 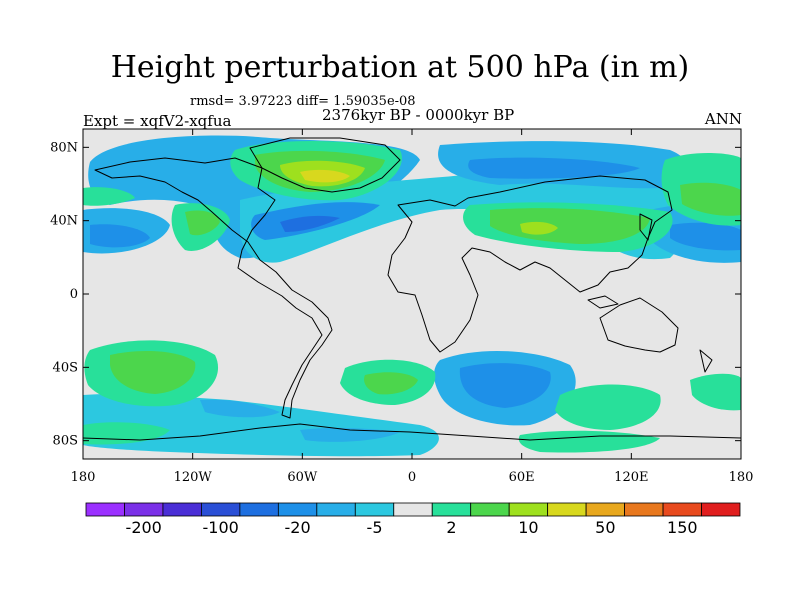 I want to click on lat-tick-label: 0, so click(x=74, y=294).